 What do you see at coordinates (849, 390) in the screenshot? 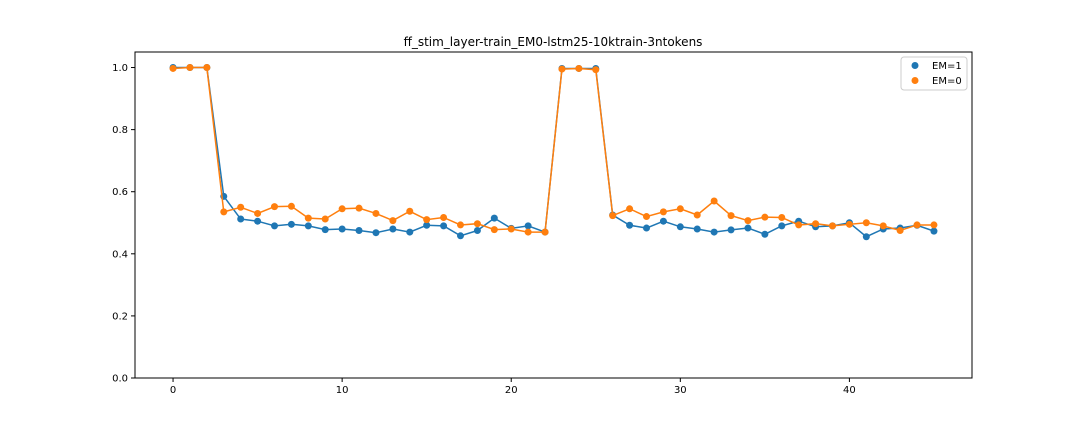
I see `x-tick-label: 40` at bounding box center [849, 390].